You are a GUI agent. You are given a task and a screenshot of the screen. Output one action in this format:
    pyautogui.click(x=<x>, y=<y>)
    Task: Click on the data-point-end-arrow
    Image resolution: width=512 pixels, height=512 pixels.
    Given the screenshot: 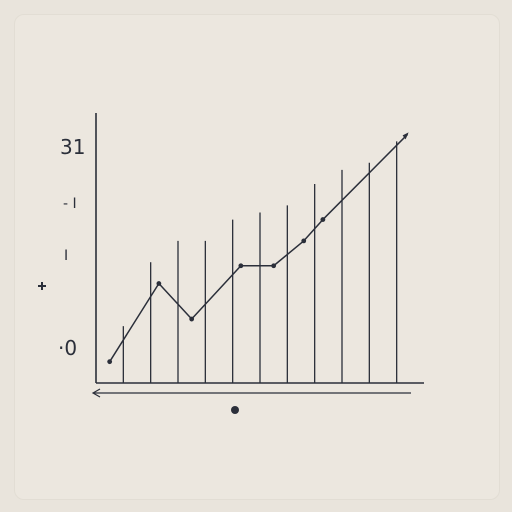 What is the action you would take?
    pyautogui.click(x=405, y=136)
    